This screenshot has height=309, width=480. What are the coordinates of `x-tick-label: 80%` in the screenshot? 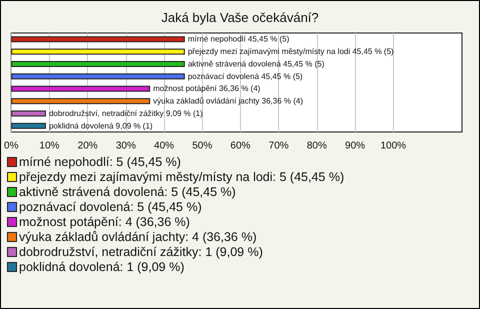 It's located at (316, 146).